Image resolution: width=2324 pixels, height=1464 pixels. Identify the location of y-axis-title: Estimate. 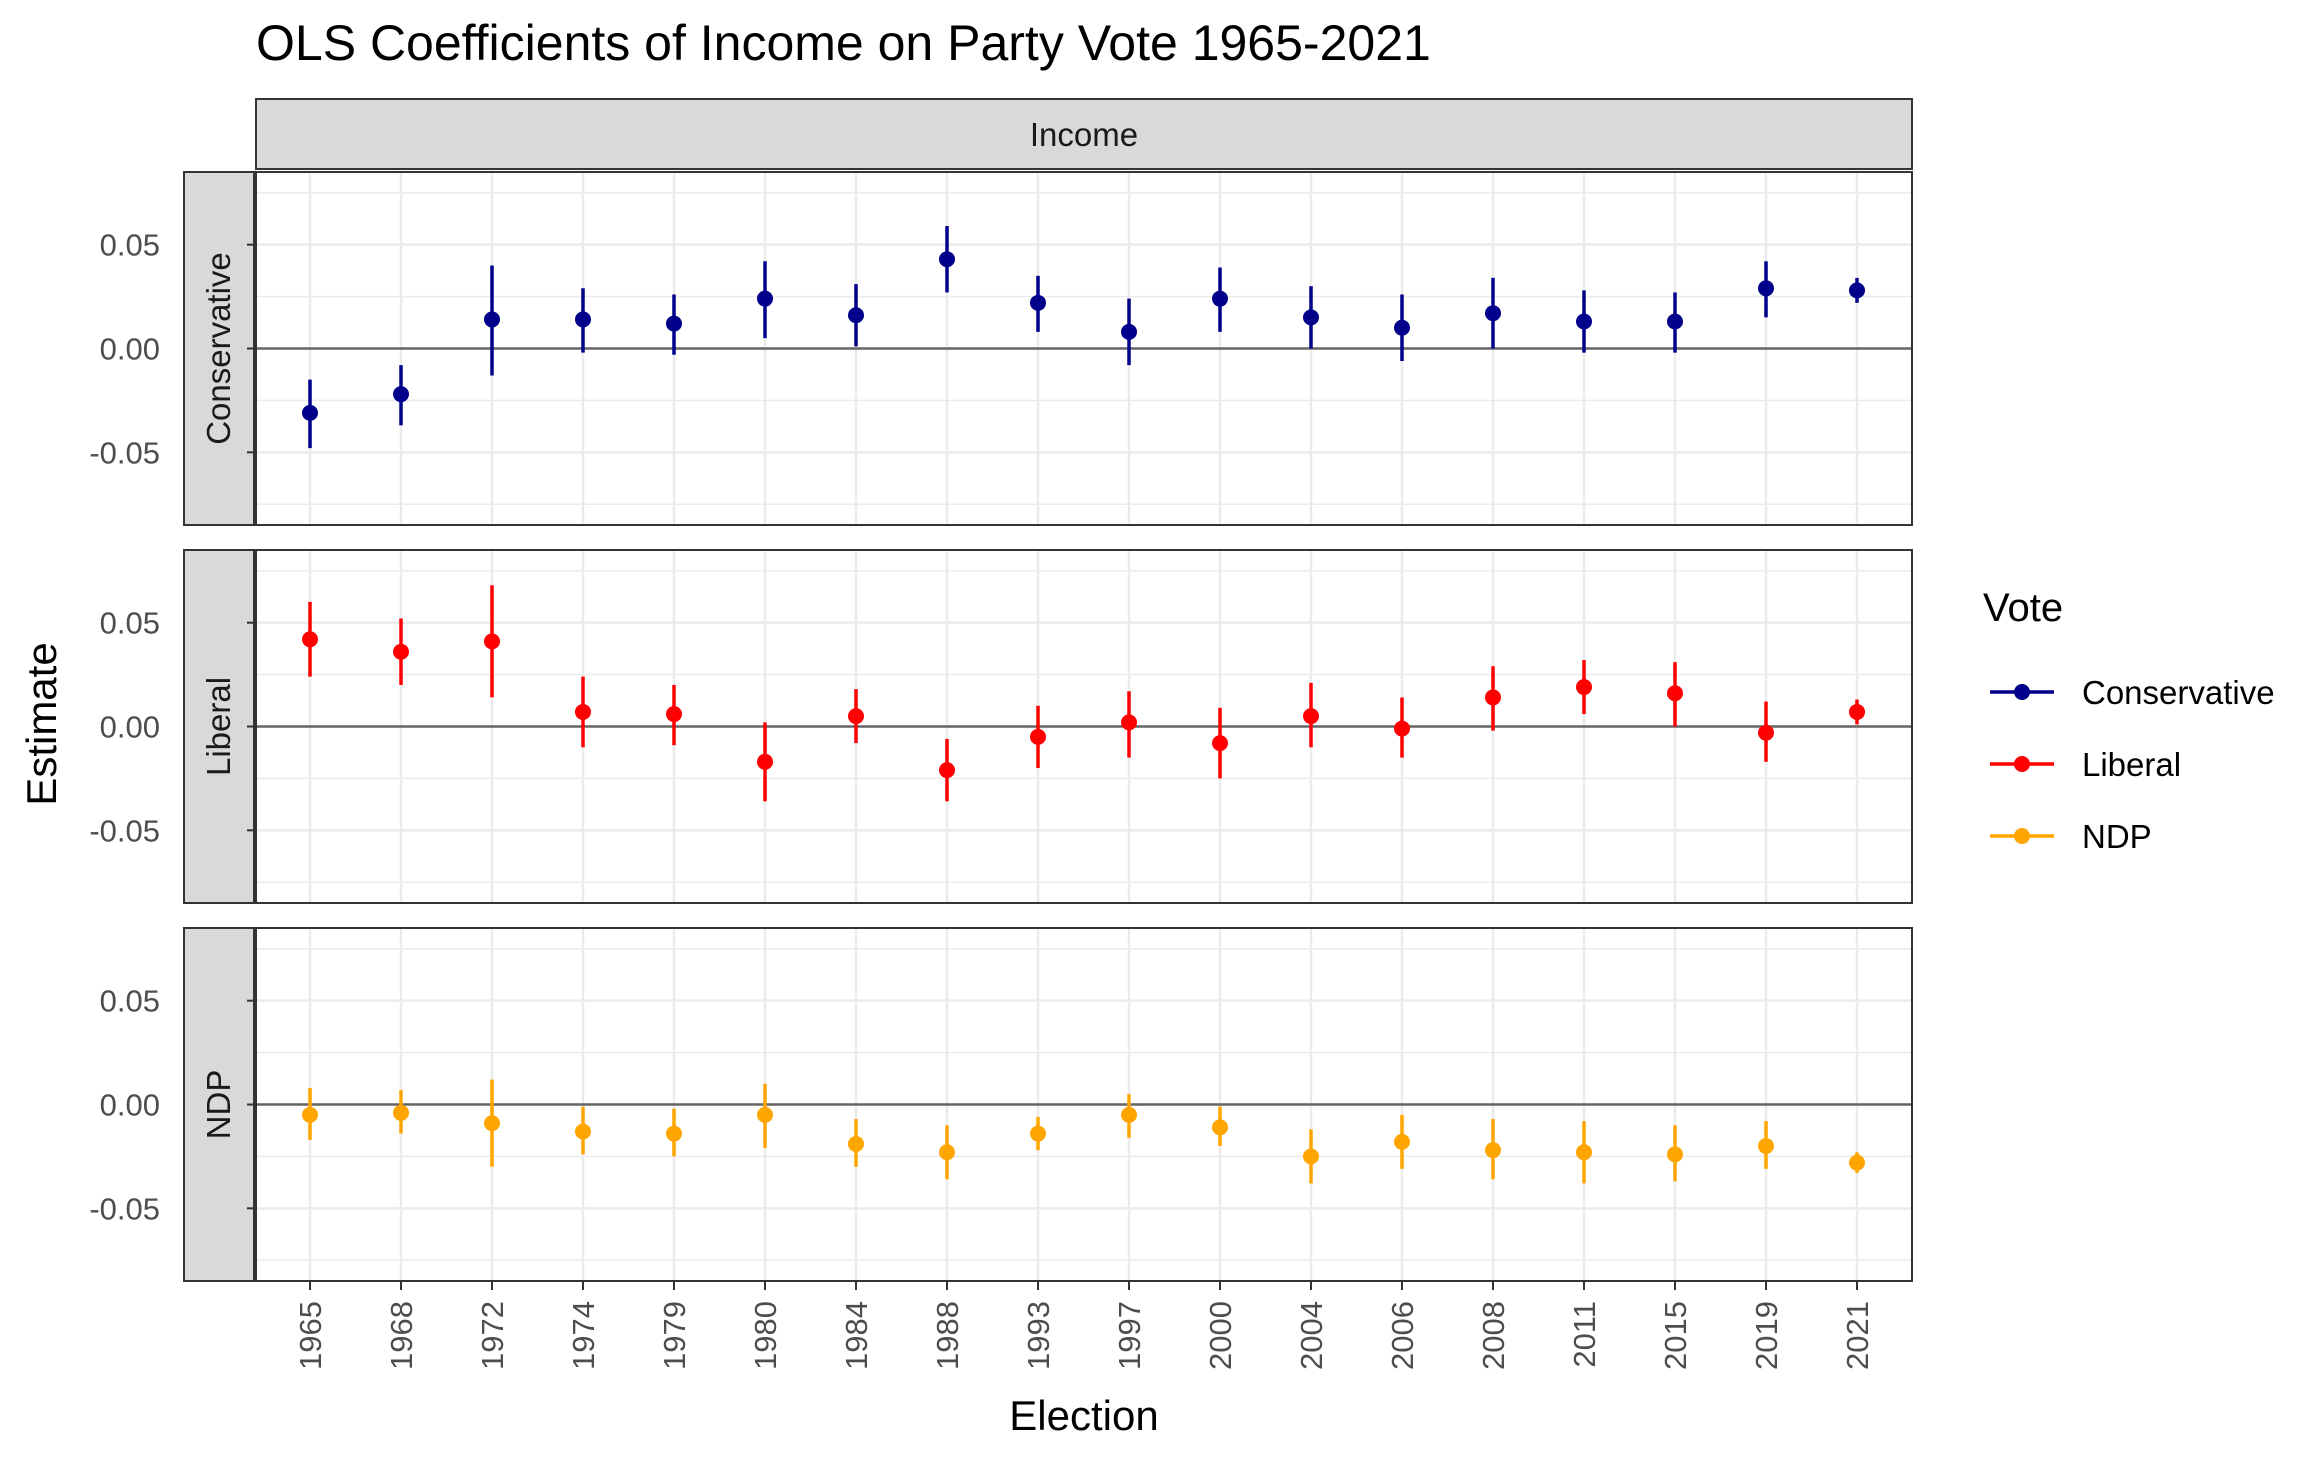
(41, 723).